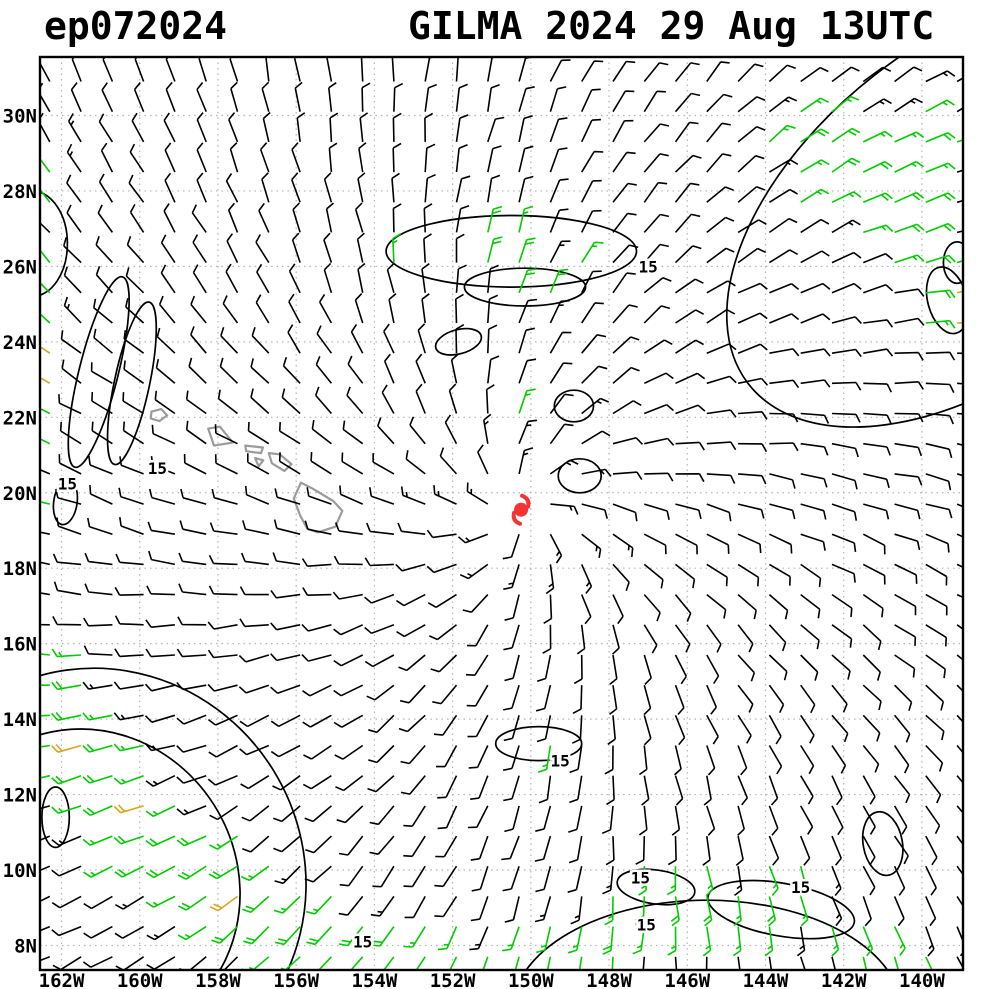 This screenshot has height=989, width=987. What do you see at coordinates (800, 887) in the screenshot?
I see `contour-label: 15` at bounding box center [800, 887].